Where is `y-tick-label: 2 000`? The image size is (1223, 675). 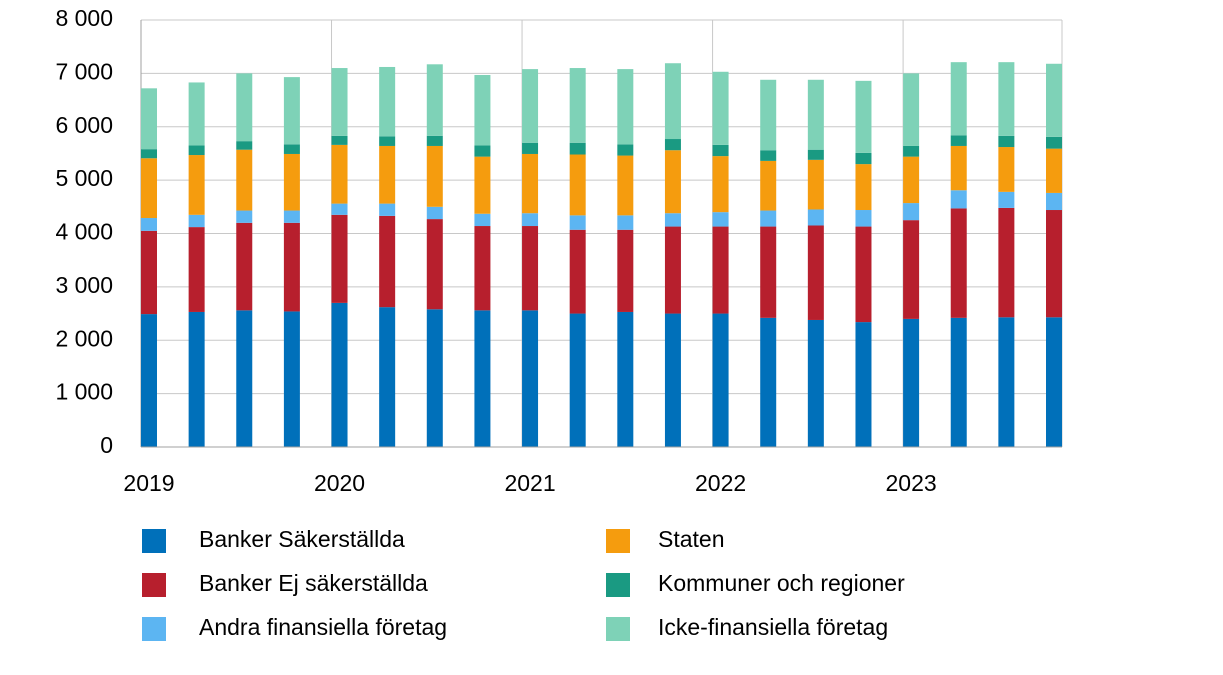
y-tick-label: 2 000 is located at coordinates (84, 338).